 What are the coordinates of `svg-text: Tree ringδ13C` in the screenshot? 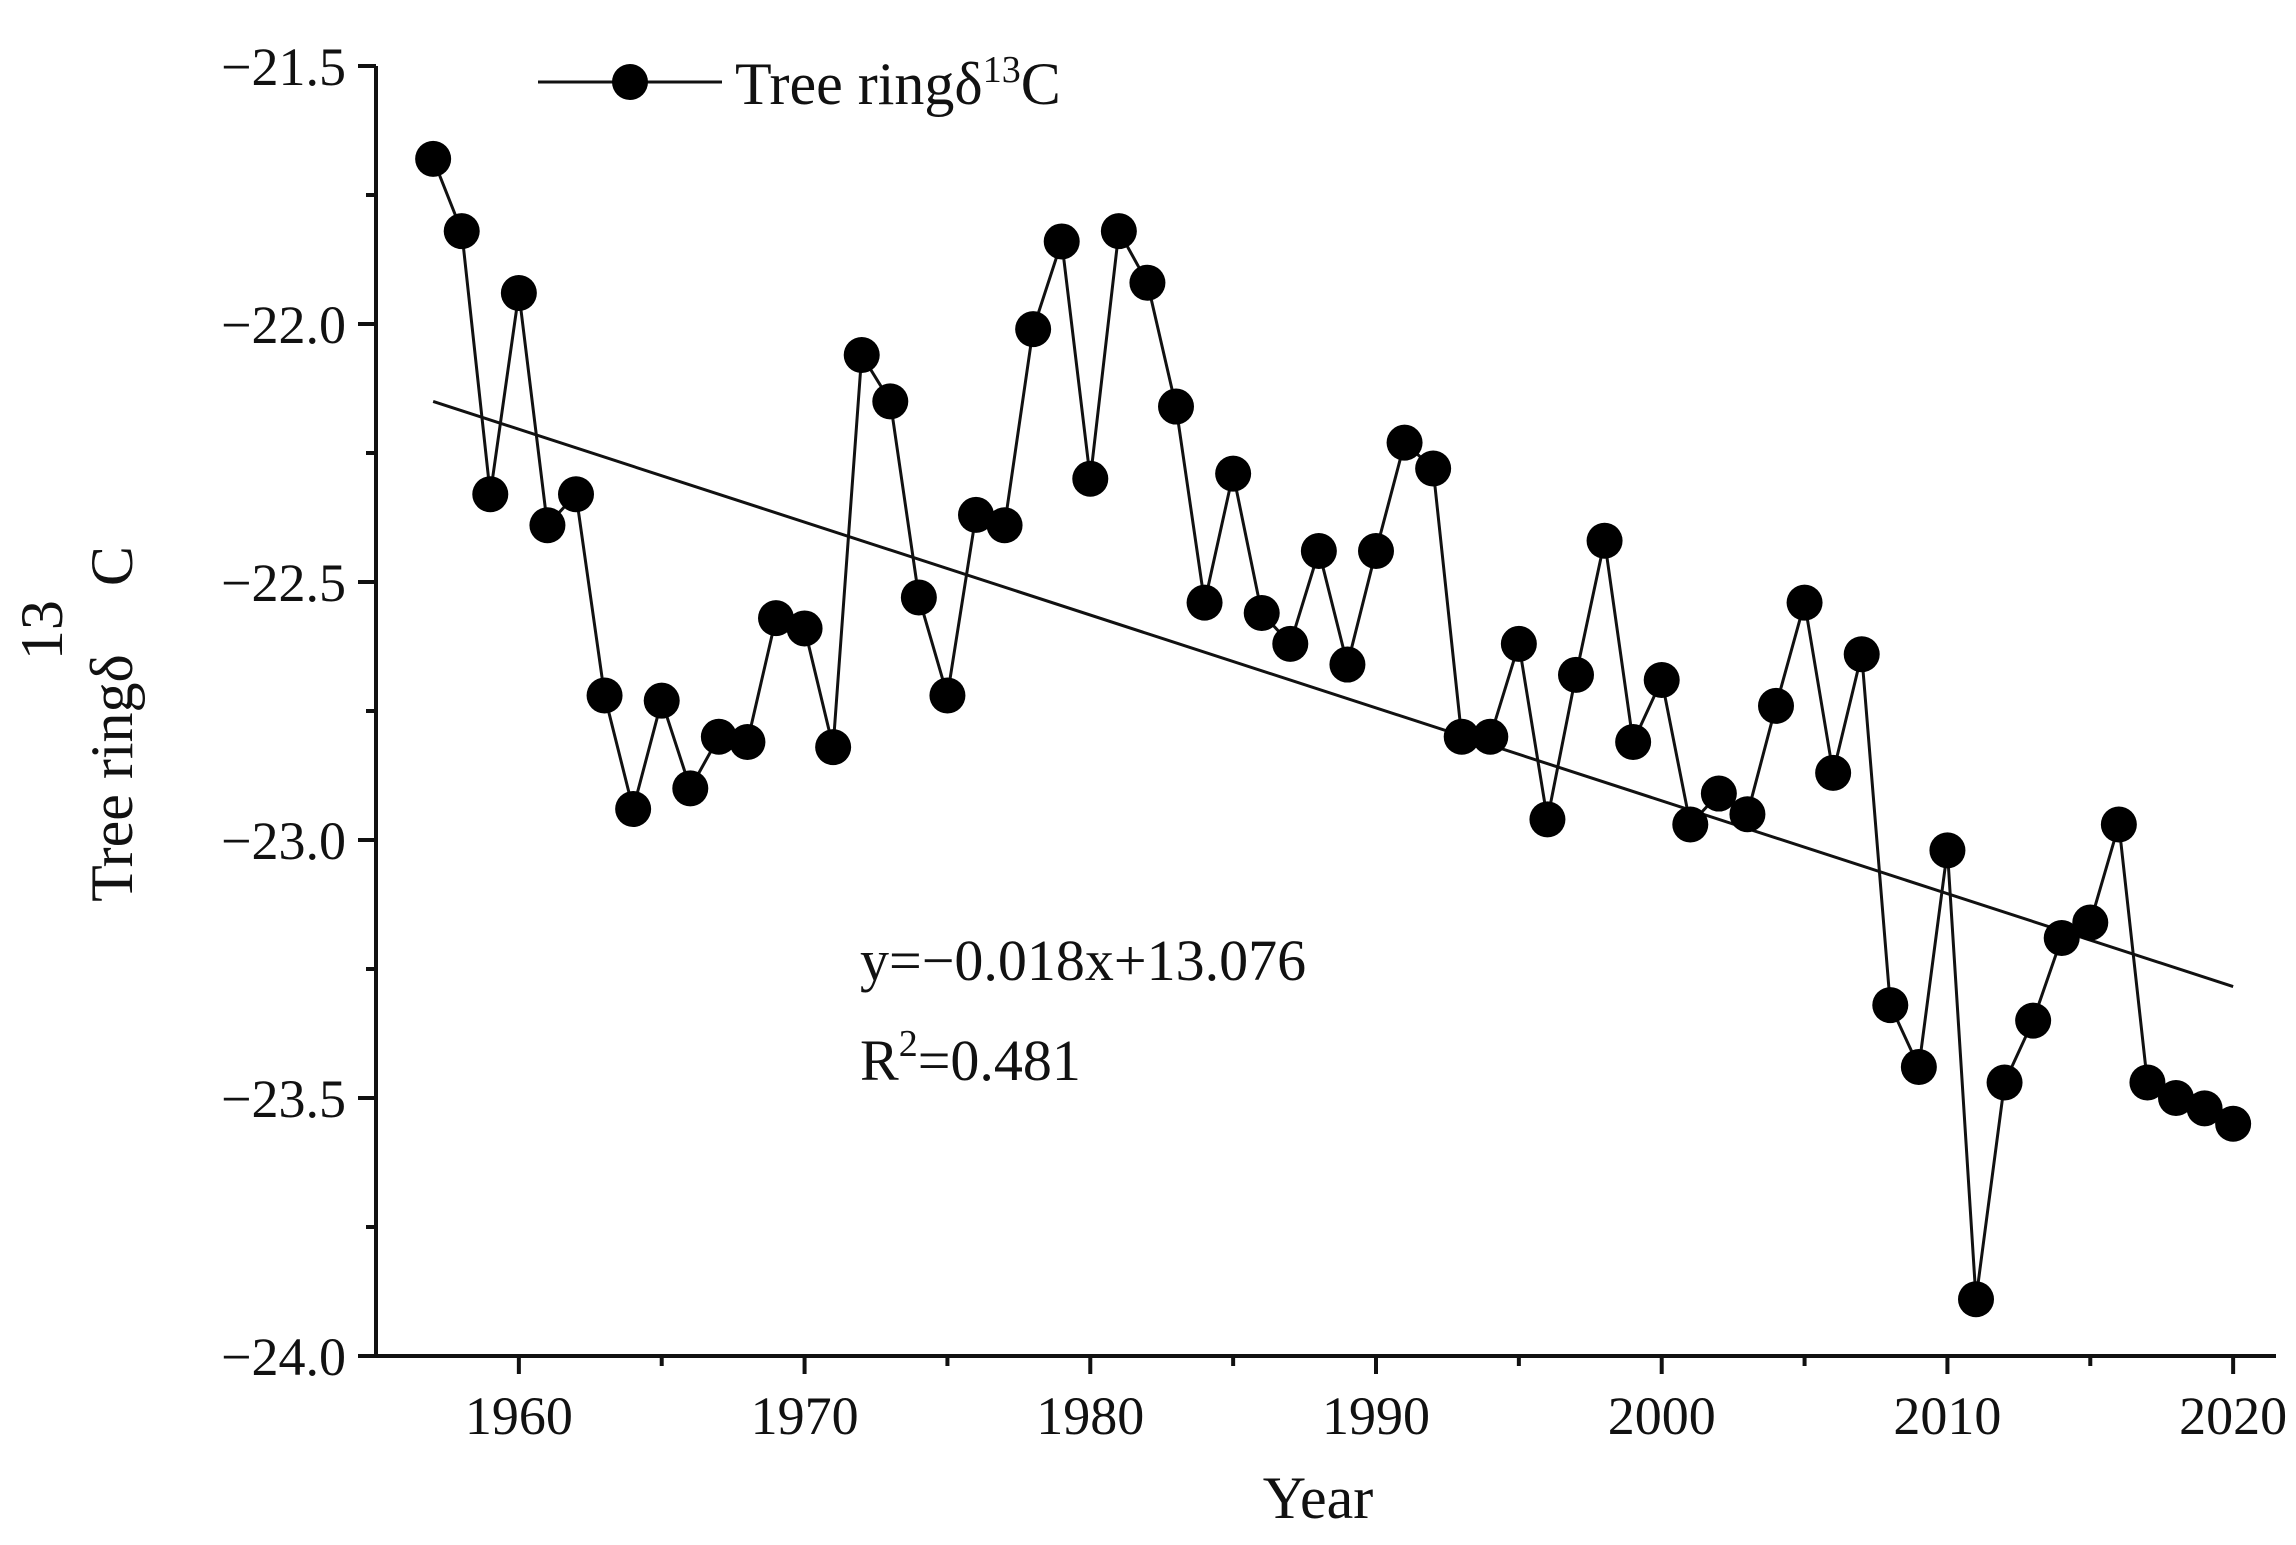 It's located at (77, 724).